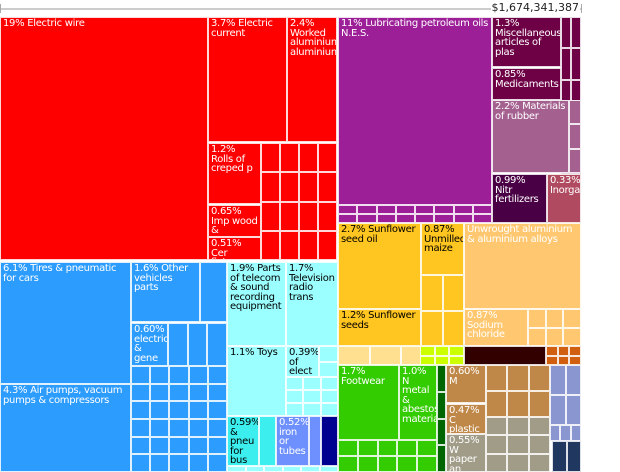 Image resolution: width=620 pixels, height=472 pixels. What do you see at coordinates (418, 402) in the screenshot?
I see `treemap-tile: 1.0% N metal & abestos materia` at bounding box center [418, 402].